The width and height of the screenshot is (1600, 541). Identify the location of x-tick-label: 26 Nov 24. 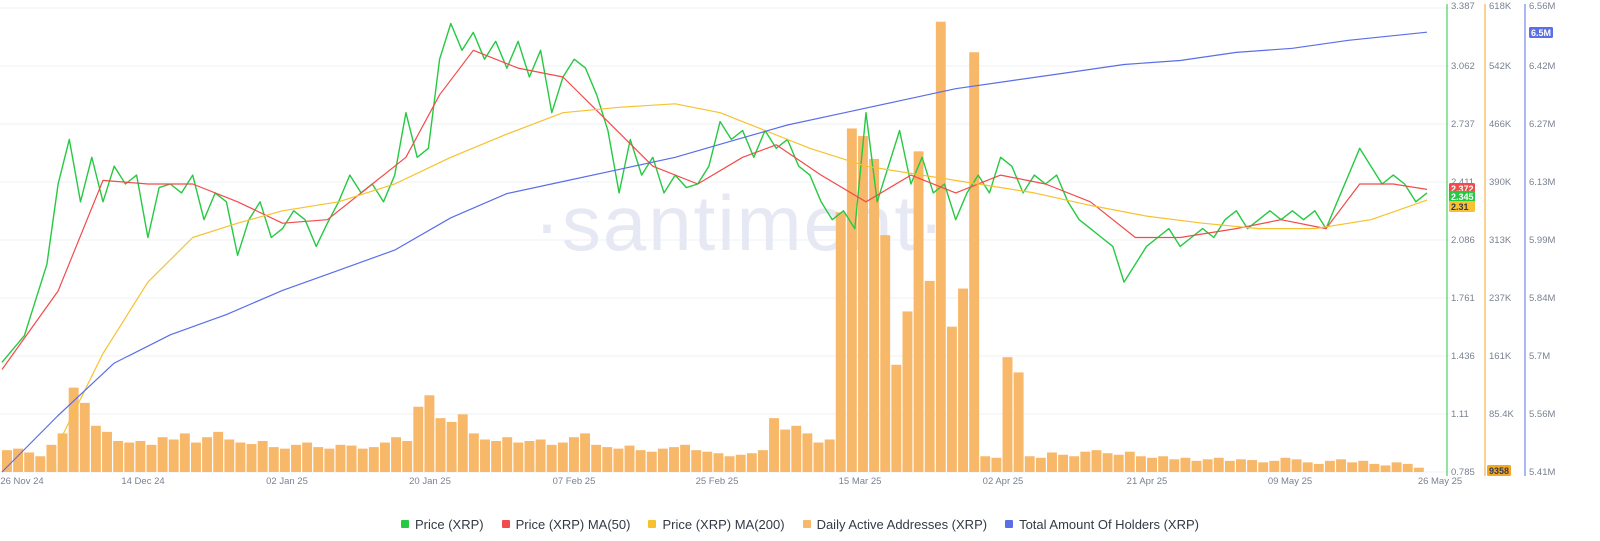
(21, 481).